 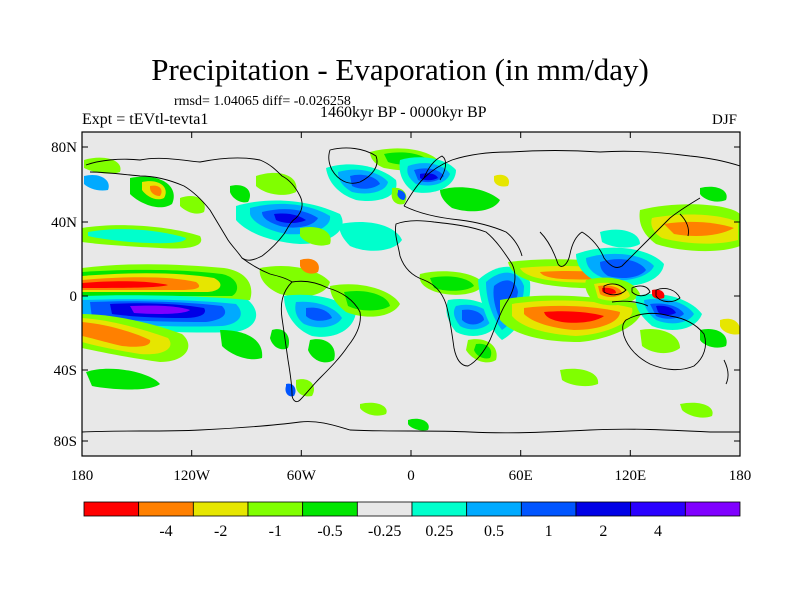 What do you see at coordinates (165, 531) in the screenshot?
I see `colorbar-label: -4` at bounding box center [165, 531].